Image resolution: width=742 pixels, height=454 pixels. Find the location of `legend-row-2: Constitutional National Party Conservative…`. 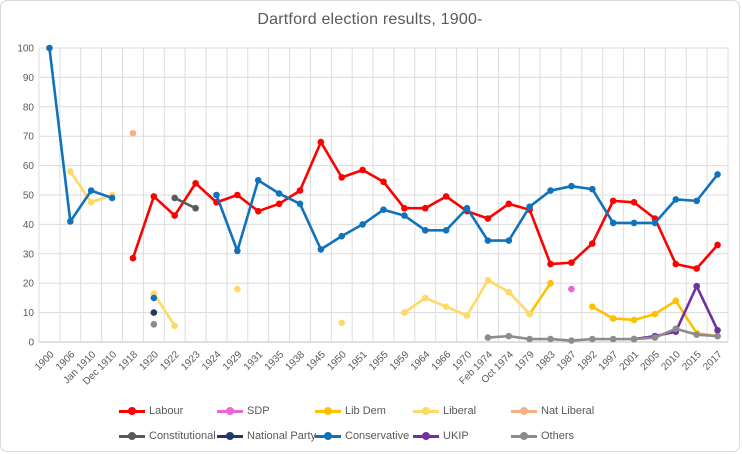

legend-row-2: Constitutional National Party Conservative… is located at coordinates (419, 436).